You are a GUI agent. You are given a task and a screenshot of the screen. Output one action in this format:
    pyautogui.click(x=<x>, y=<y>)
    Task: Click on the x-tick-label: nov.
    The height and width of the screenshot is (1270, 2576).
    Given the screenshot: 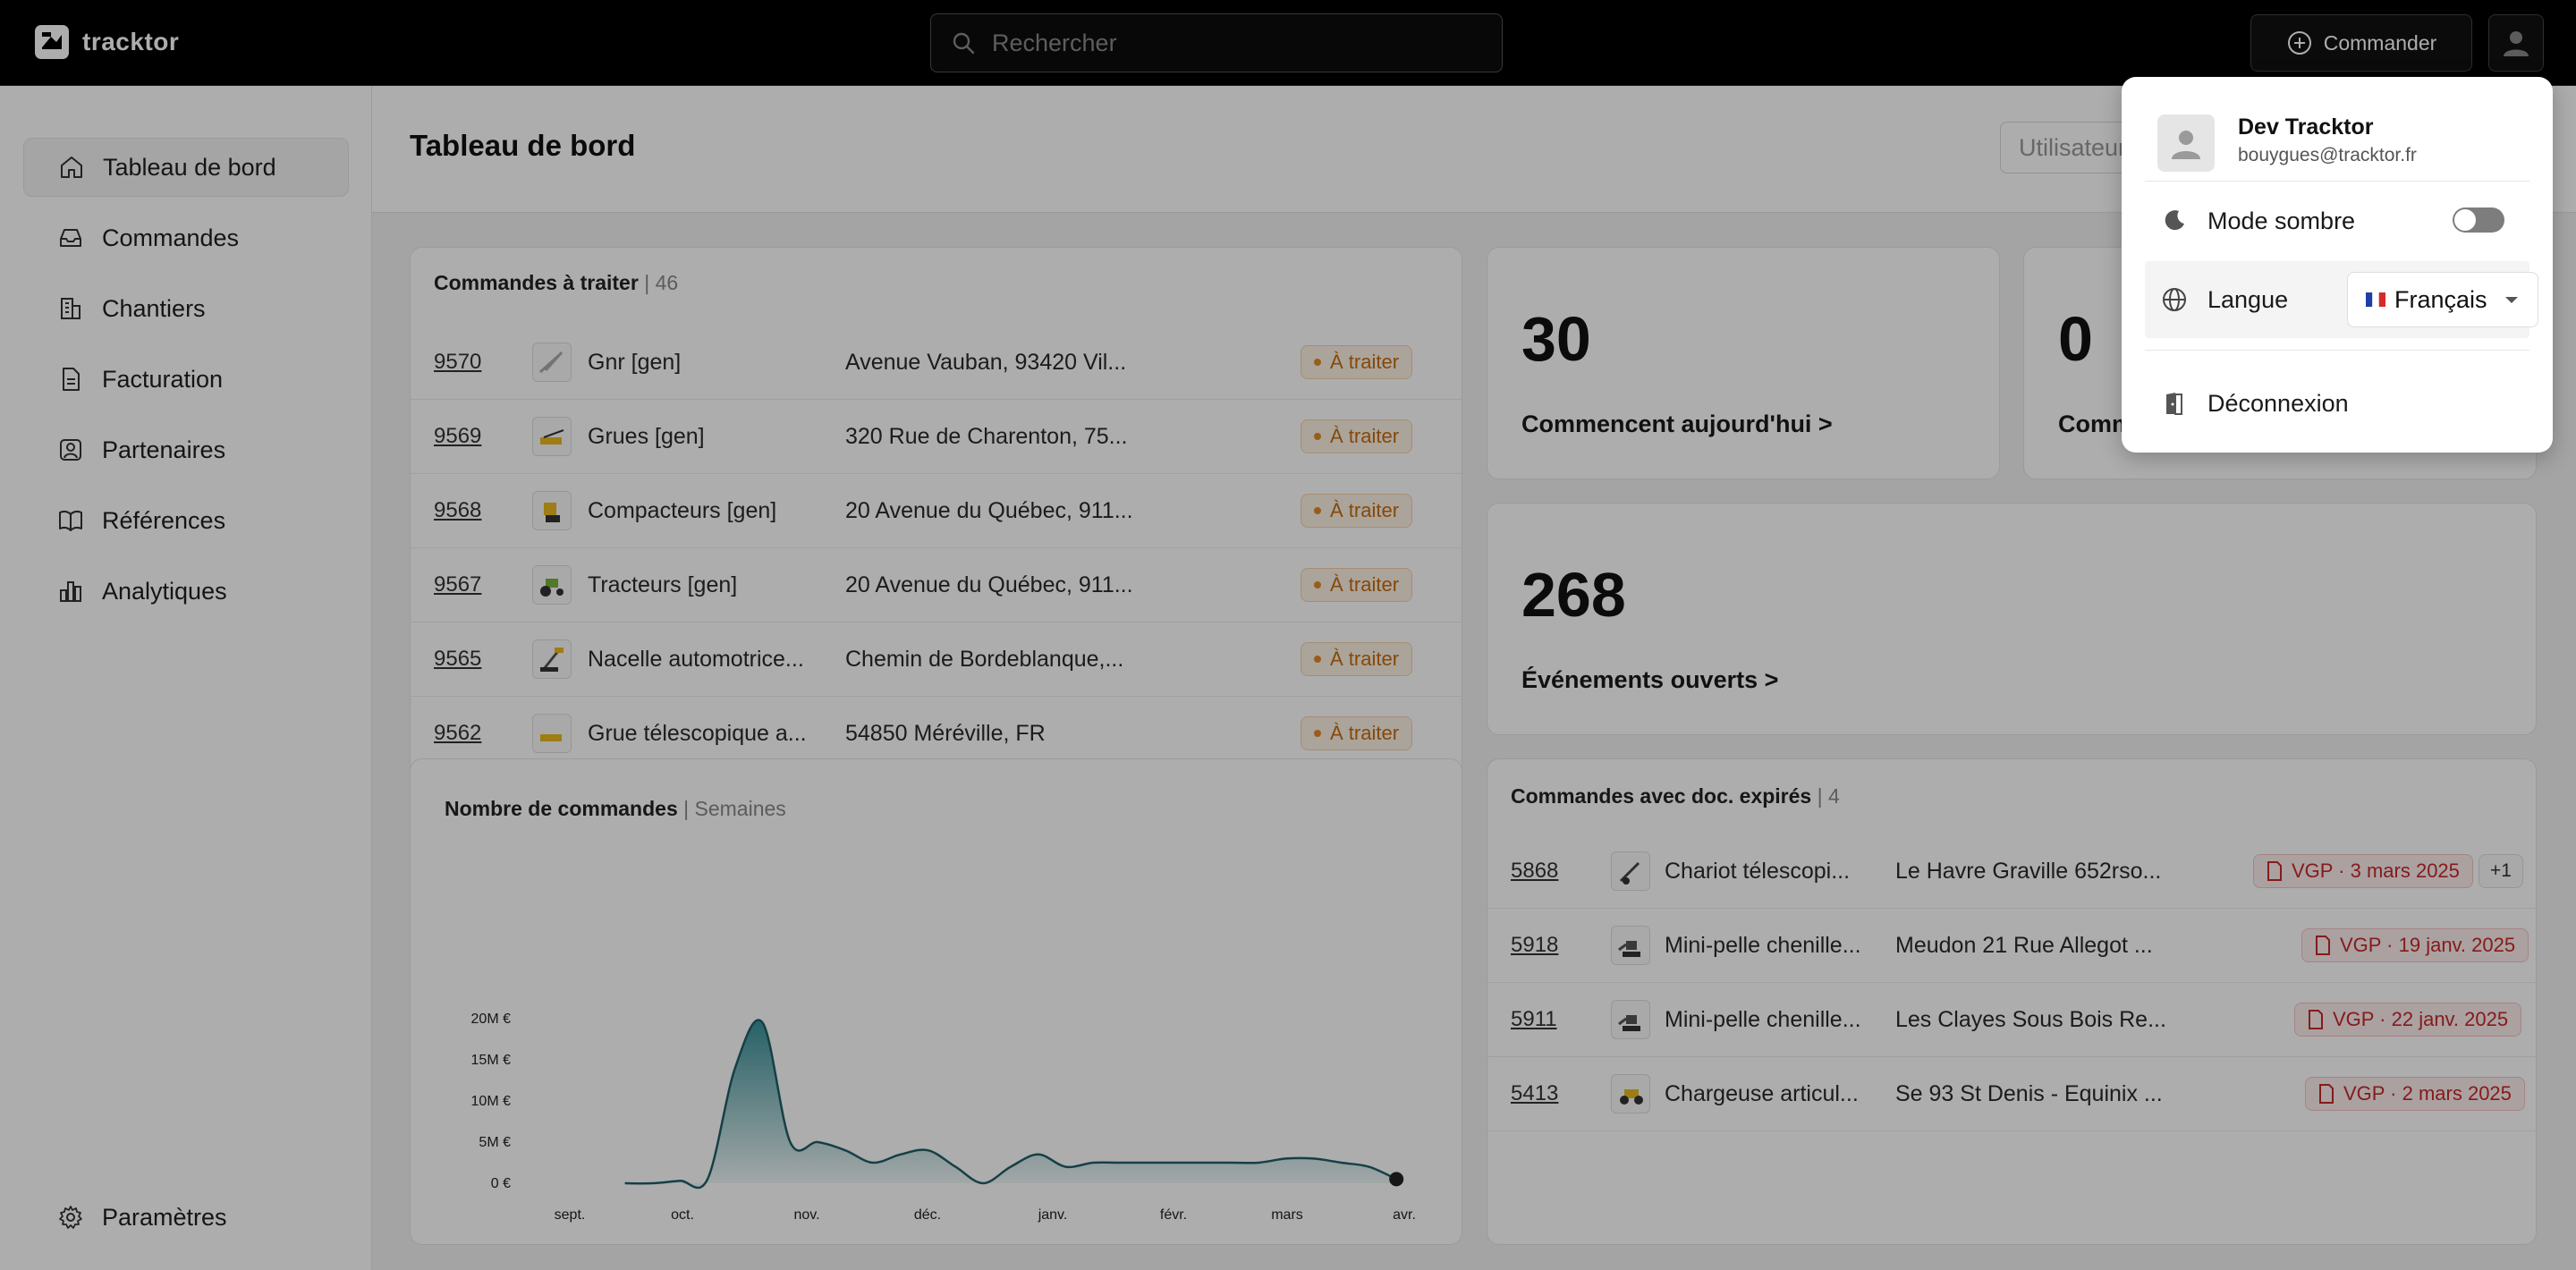 What is the action you would take?
    pyautogui.click(x=806, y=1215)
    